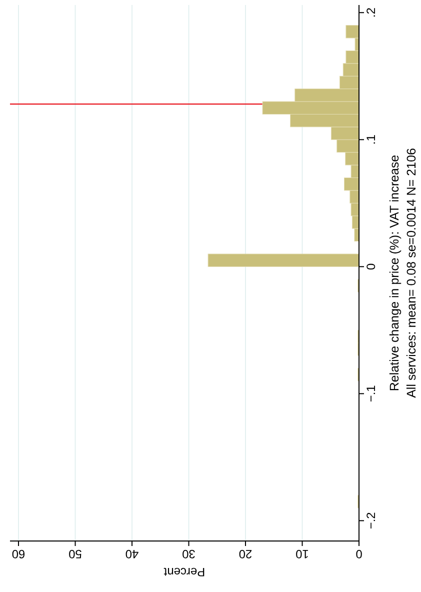 This screenshot has width=421, height=592. What do you see at coordinates (358, 553) in the screenshot?
I see `x-tick-label: 0` at bounding box center [358, 553].